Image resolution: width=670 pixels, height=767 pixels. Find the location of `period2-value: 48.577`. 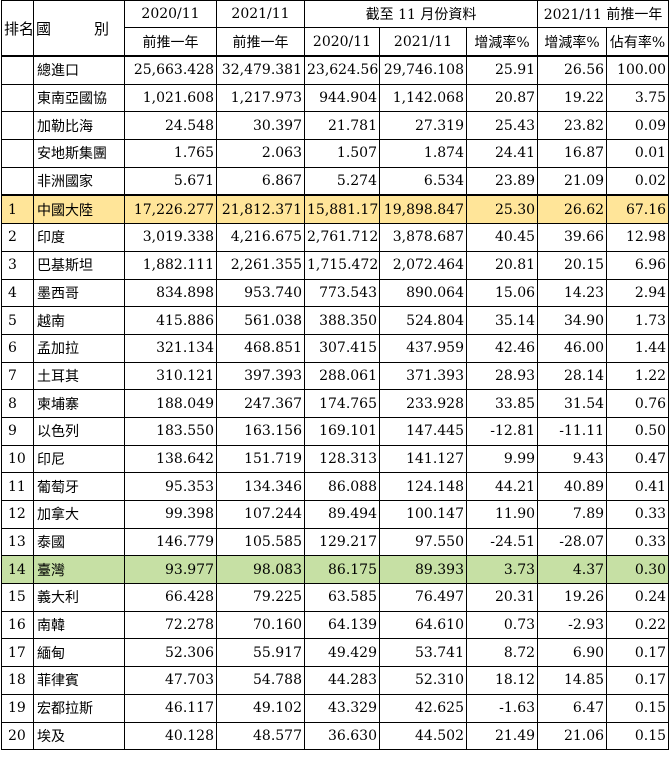

period2-value: 48.577 is located at coordinates (260, 736).